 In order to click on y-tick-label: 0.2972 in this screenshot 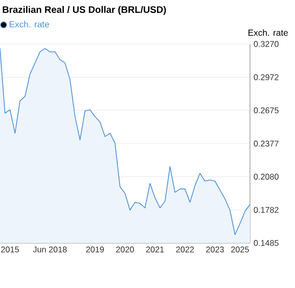, I will do `click(266, 77)`.